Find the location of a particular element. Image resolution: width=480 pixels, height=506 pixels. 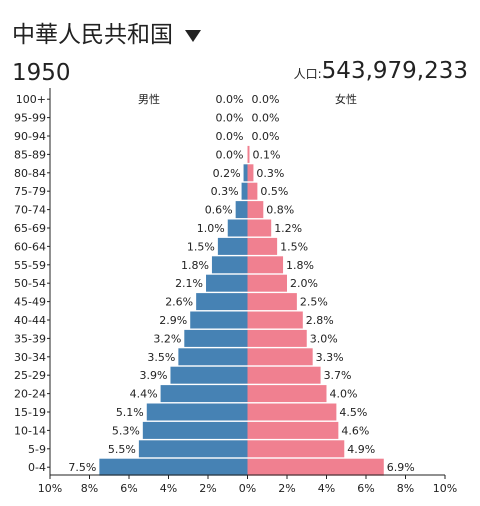

age-group-label: 80-84 is located at coordinates (30, 173).